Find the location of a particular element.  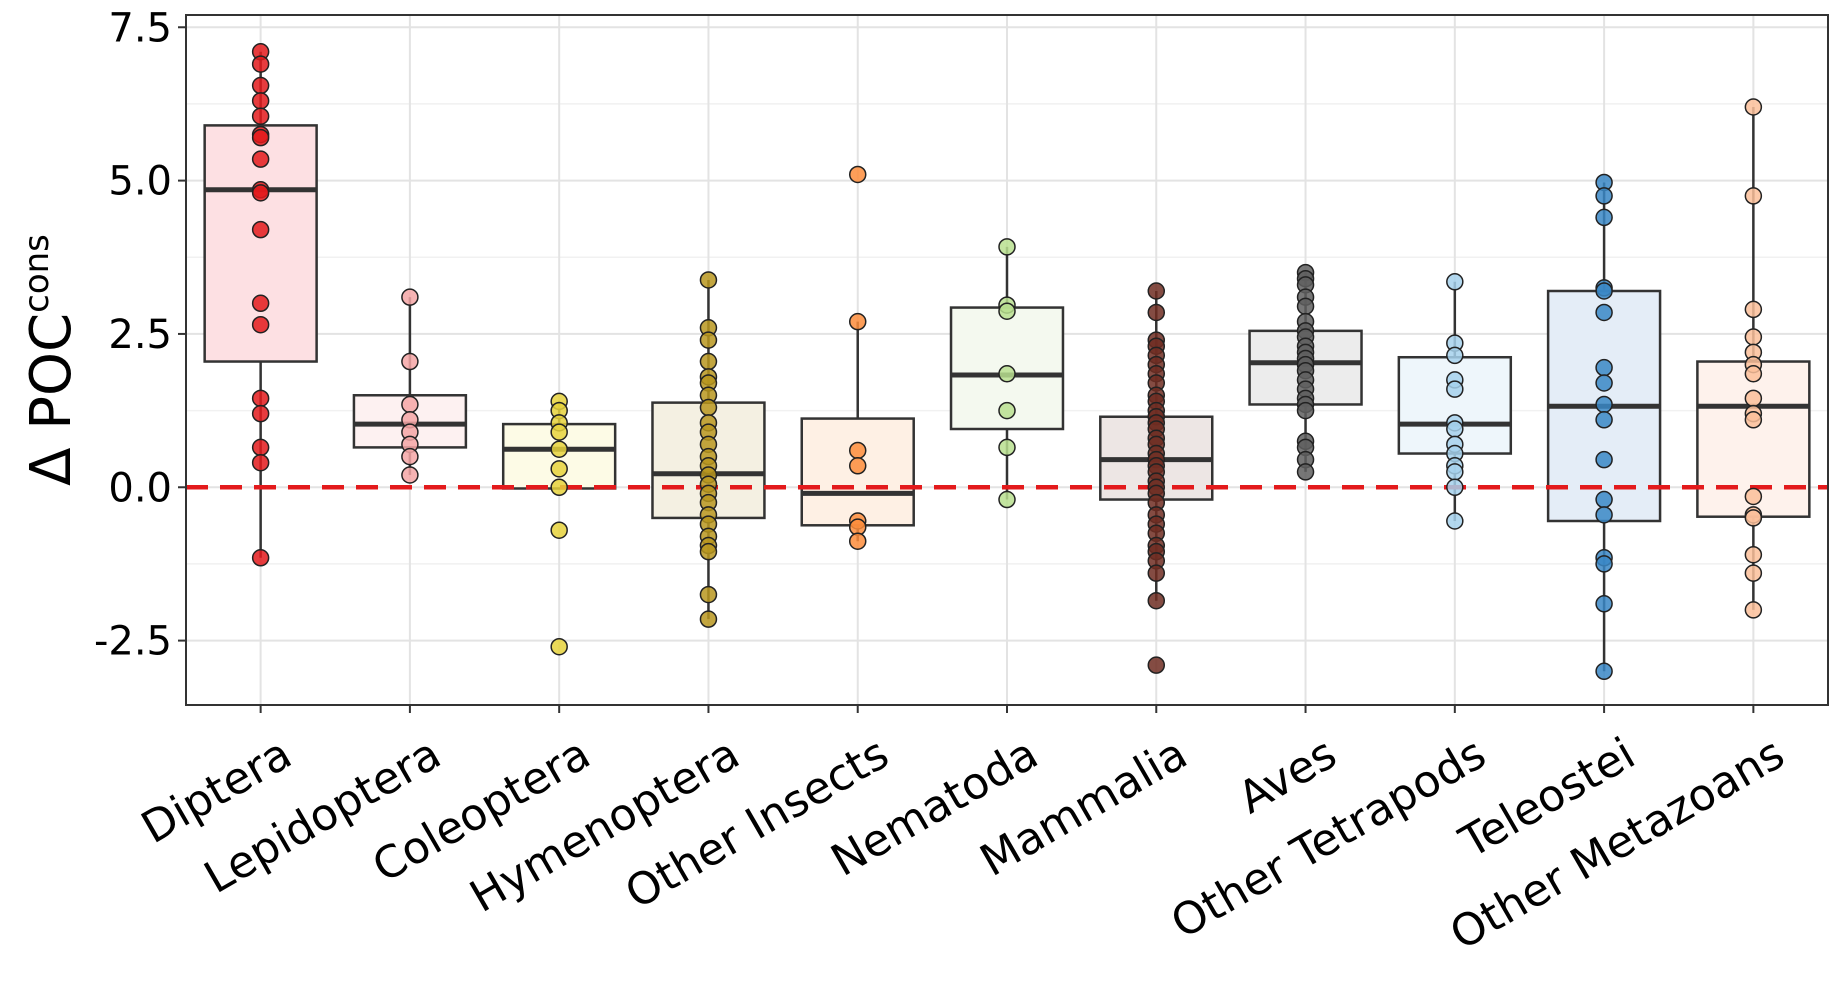

y-axis-label-main: Δ POC is located at coordinates (51, 399).